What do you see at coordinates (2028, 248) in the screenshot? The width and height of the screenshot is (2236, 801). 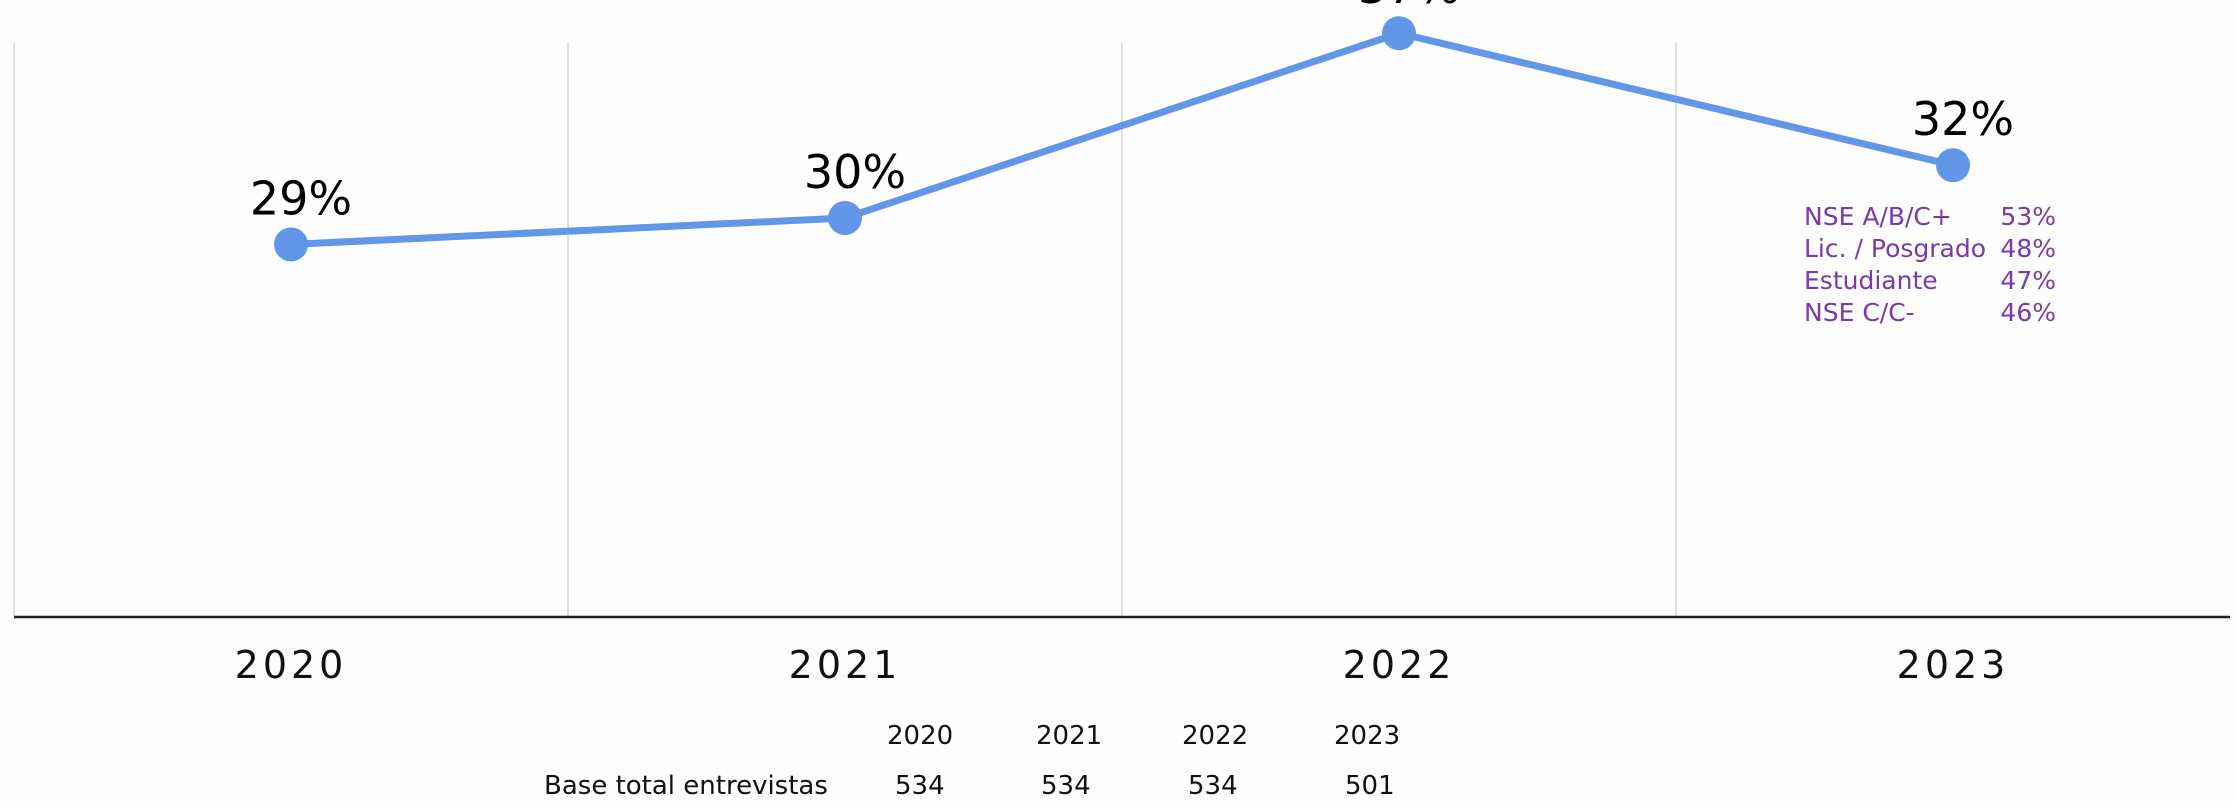 I see `annotation-value: 48%` at bounding box center [2028, 248].